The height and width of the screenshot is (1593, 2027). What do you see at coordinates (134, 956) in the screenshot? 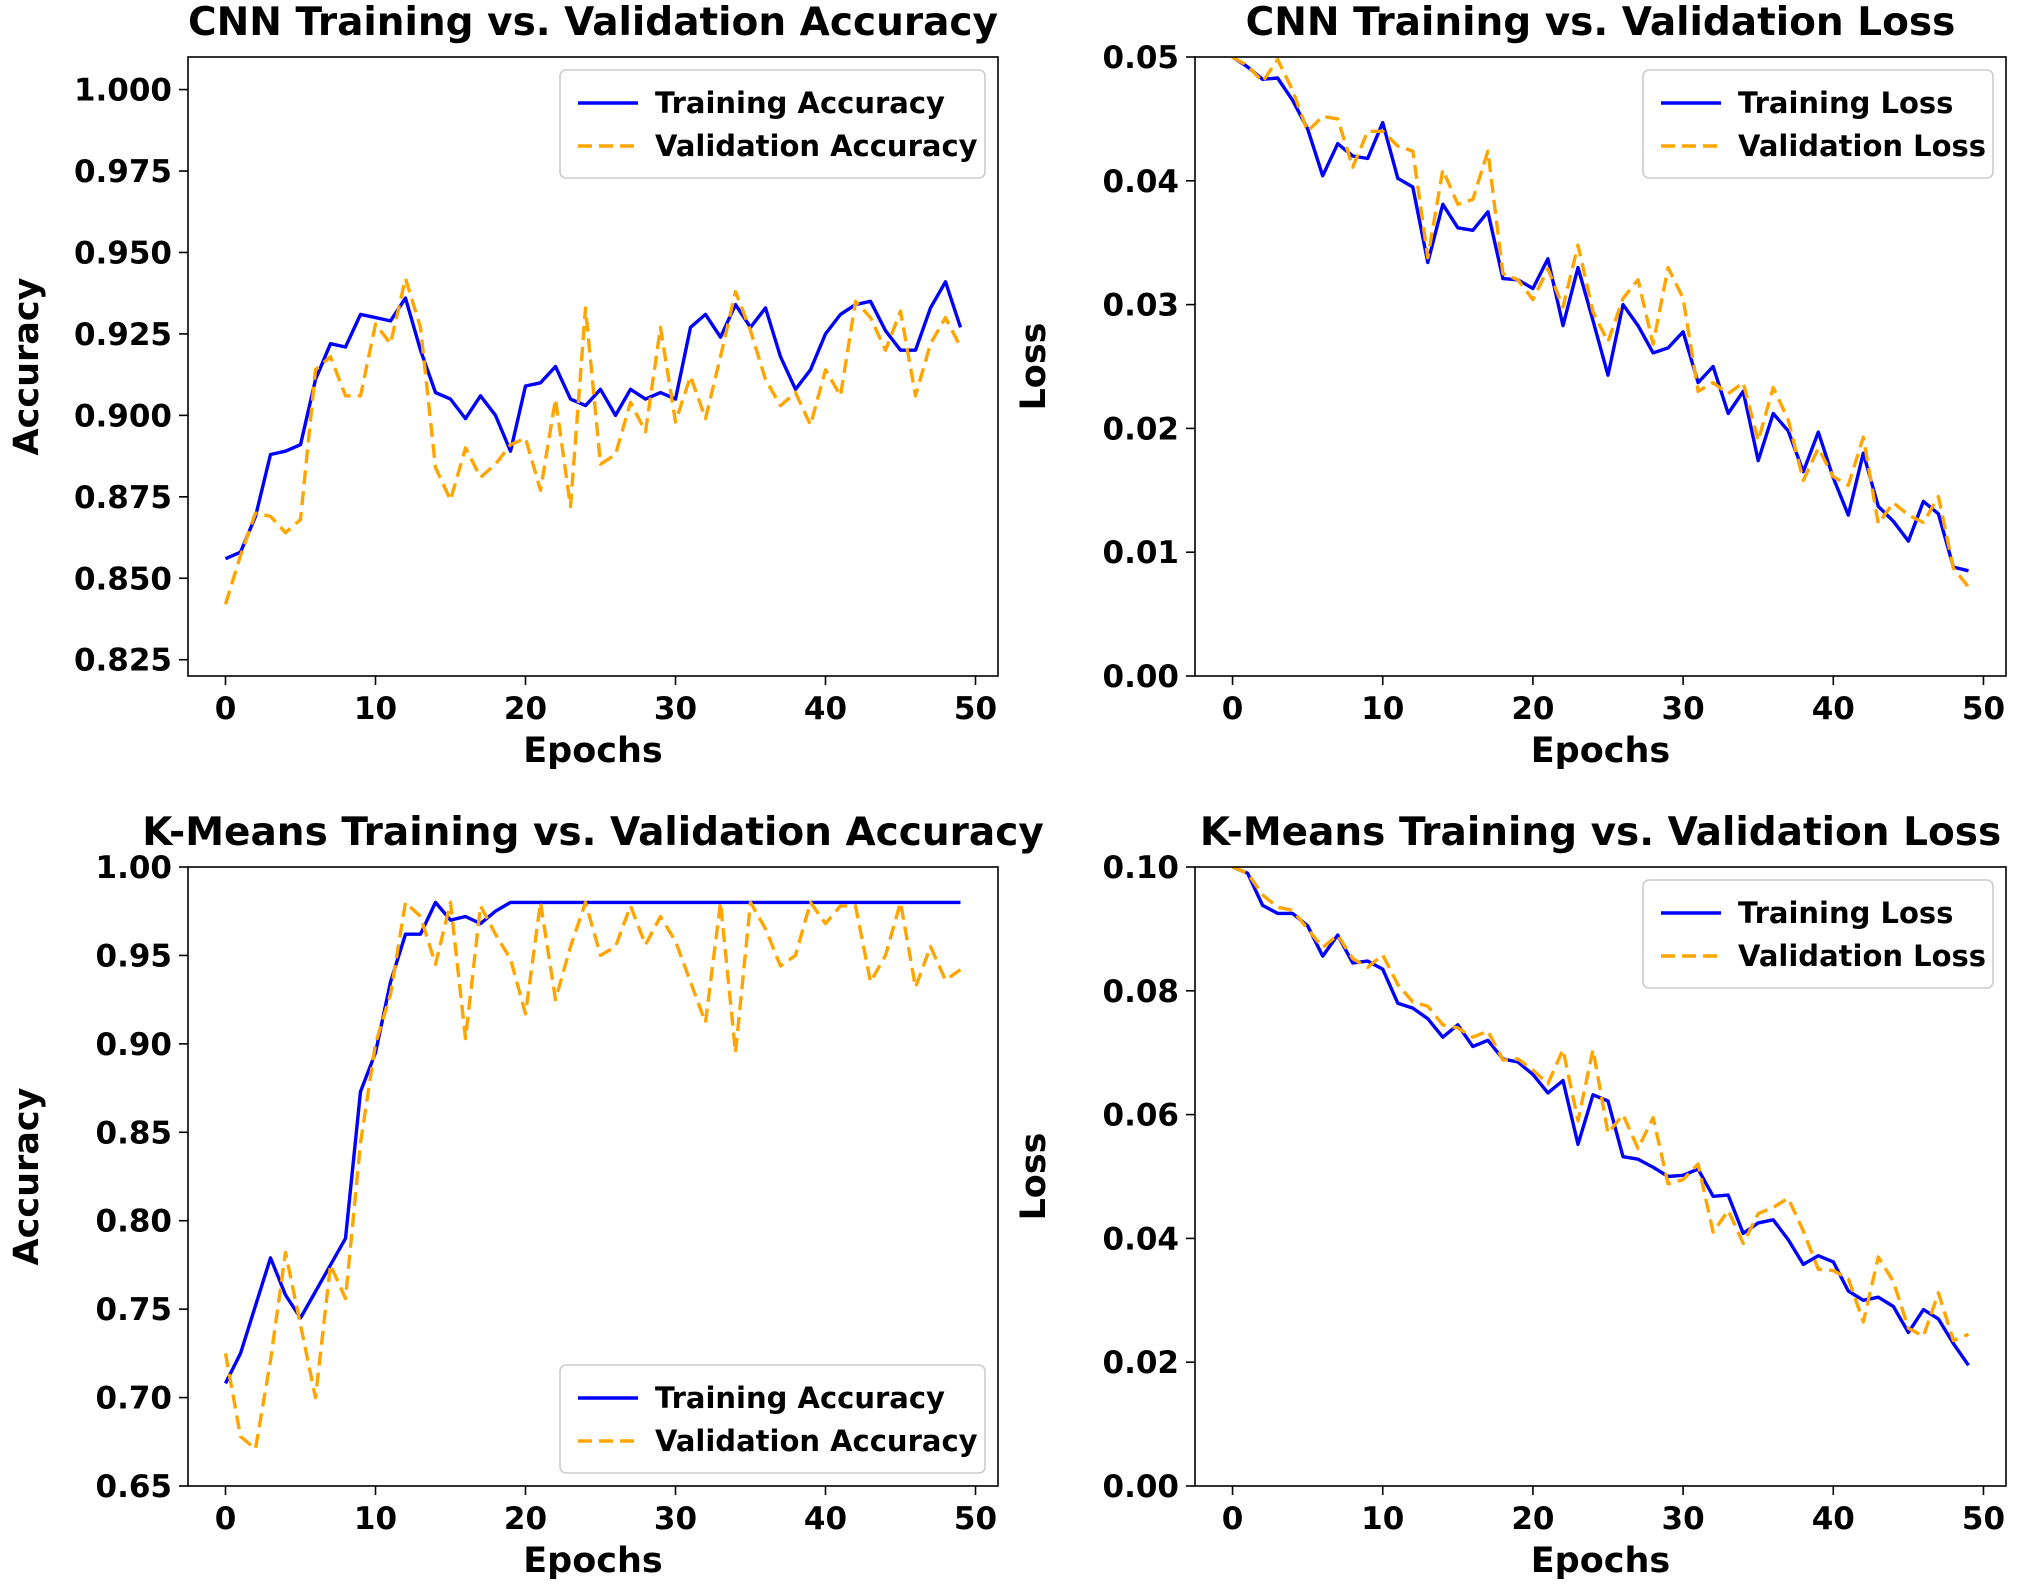
I see `y-tick-label: 0.95` at bounding box center [134, 956].